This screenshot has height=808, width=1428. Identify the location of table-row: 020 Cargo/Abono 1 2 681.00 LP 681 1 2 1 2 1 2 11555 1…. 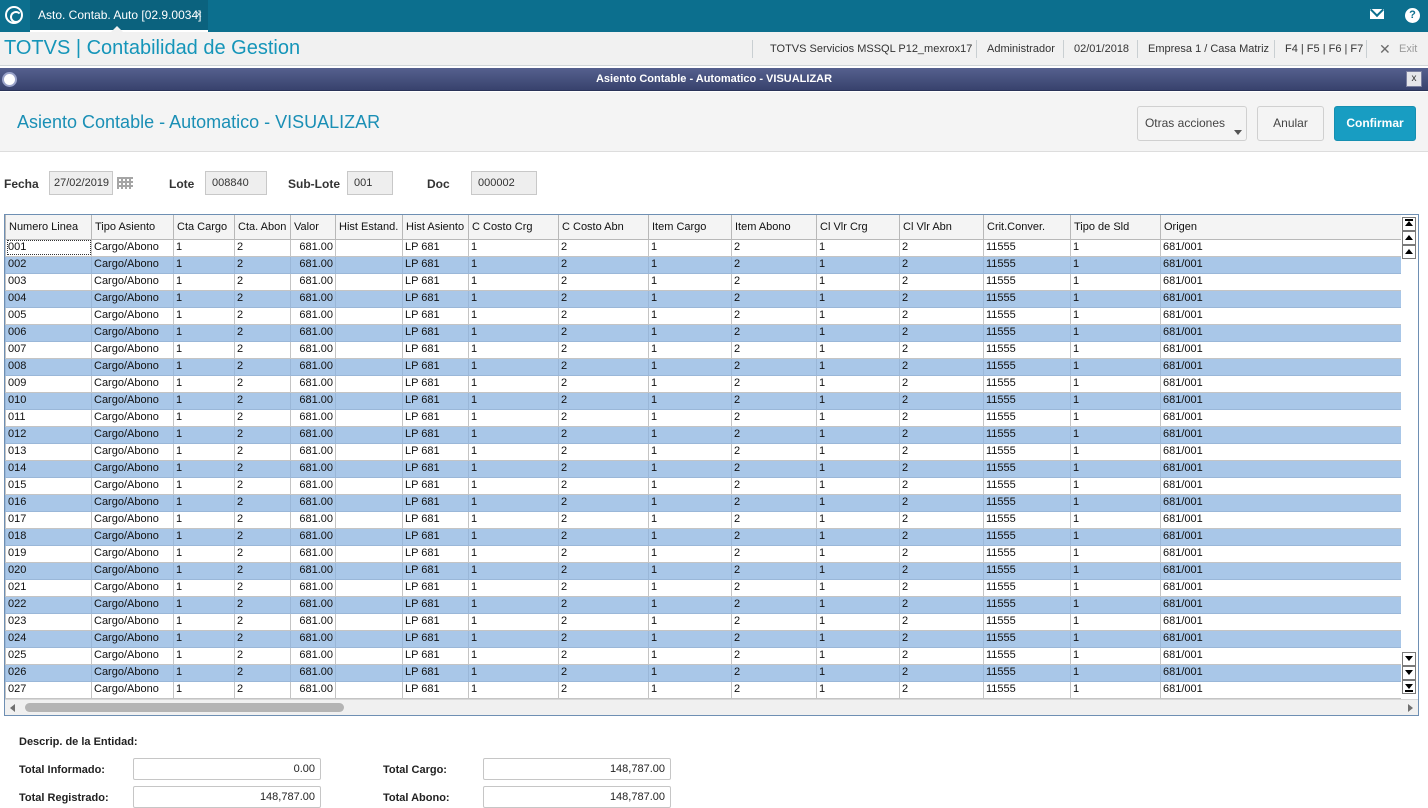
(703, 570).